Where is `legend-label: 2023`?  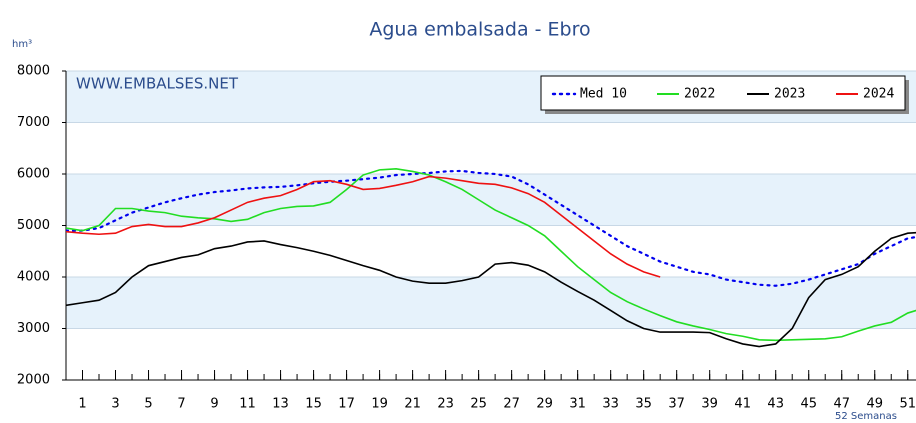
legend-label: 2023 is located at coordinates (789, 94).